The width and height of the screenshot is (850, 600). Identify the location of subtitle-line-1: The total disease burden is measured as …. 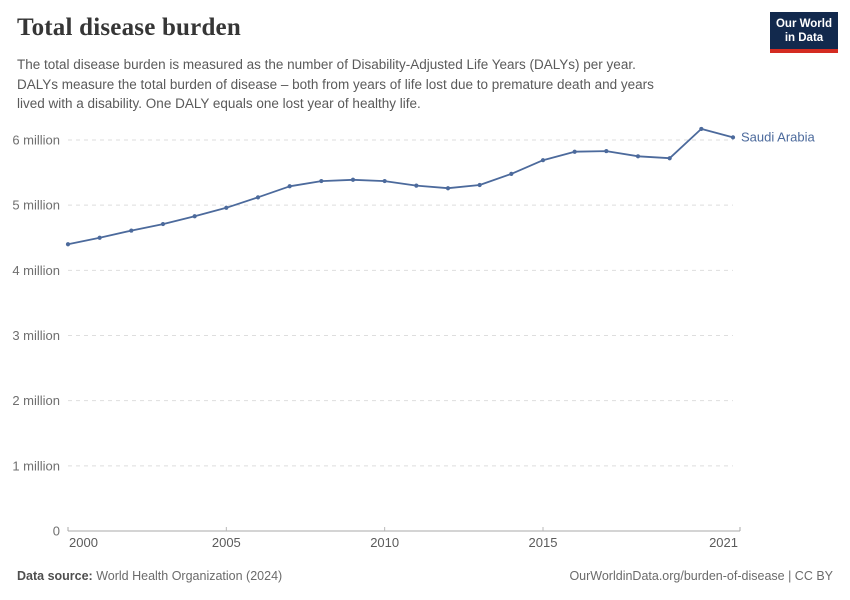
(326, 64).